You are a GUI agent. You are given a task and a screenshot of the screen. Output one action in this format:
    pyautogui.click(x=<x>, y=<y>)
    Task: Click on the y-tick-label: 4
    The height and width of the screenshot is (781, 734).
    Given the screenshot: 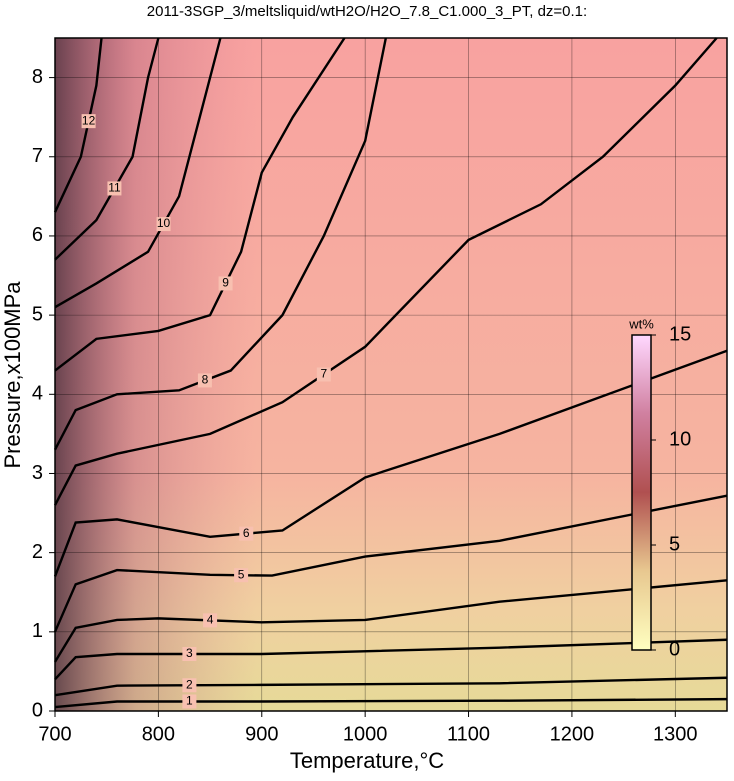 What is the action you would take?
    pyautogui.click(x=37, y=394)
    